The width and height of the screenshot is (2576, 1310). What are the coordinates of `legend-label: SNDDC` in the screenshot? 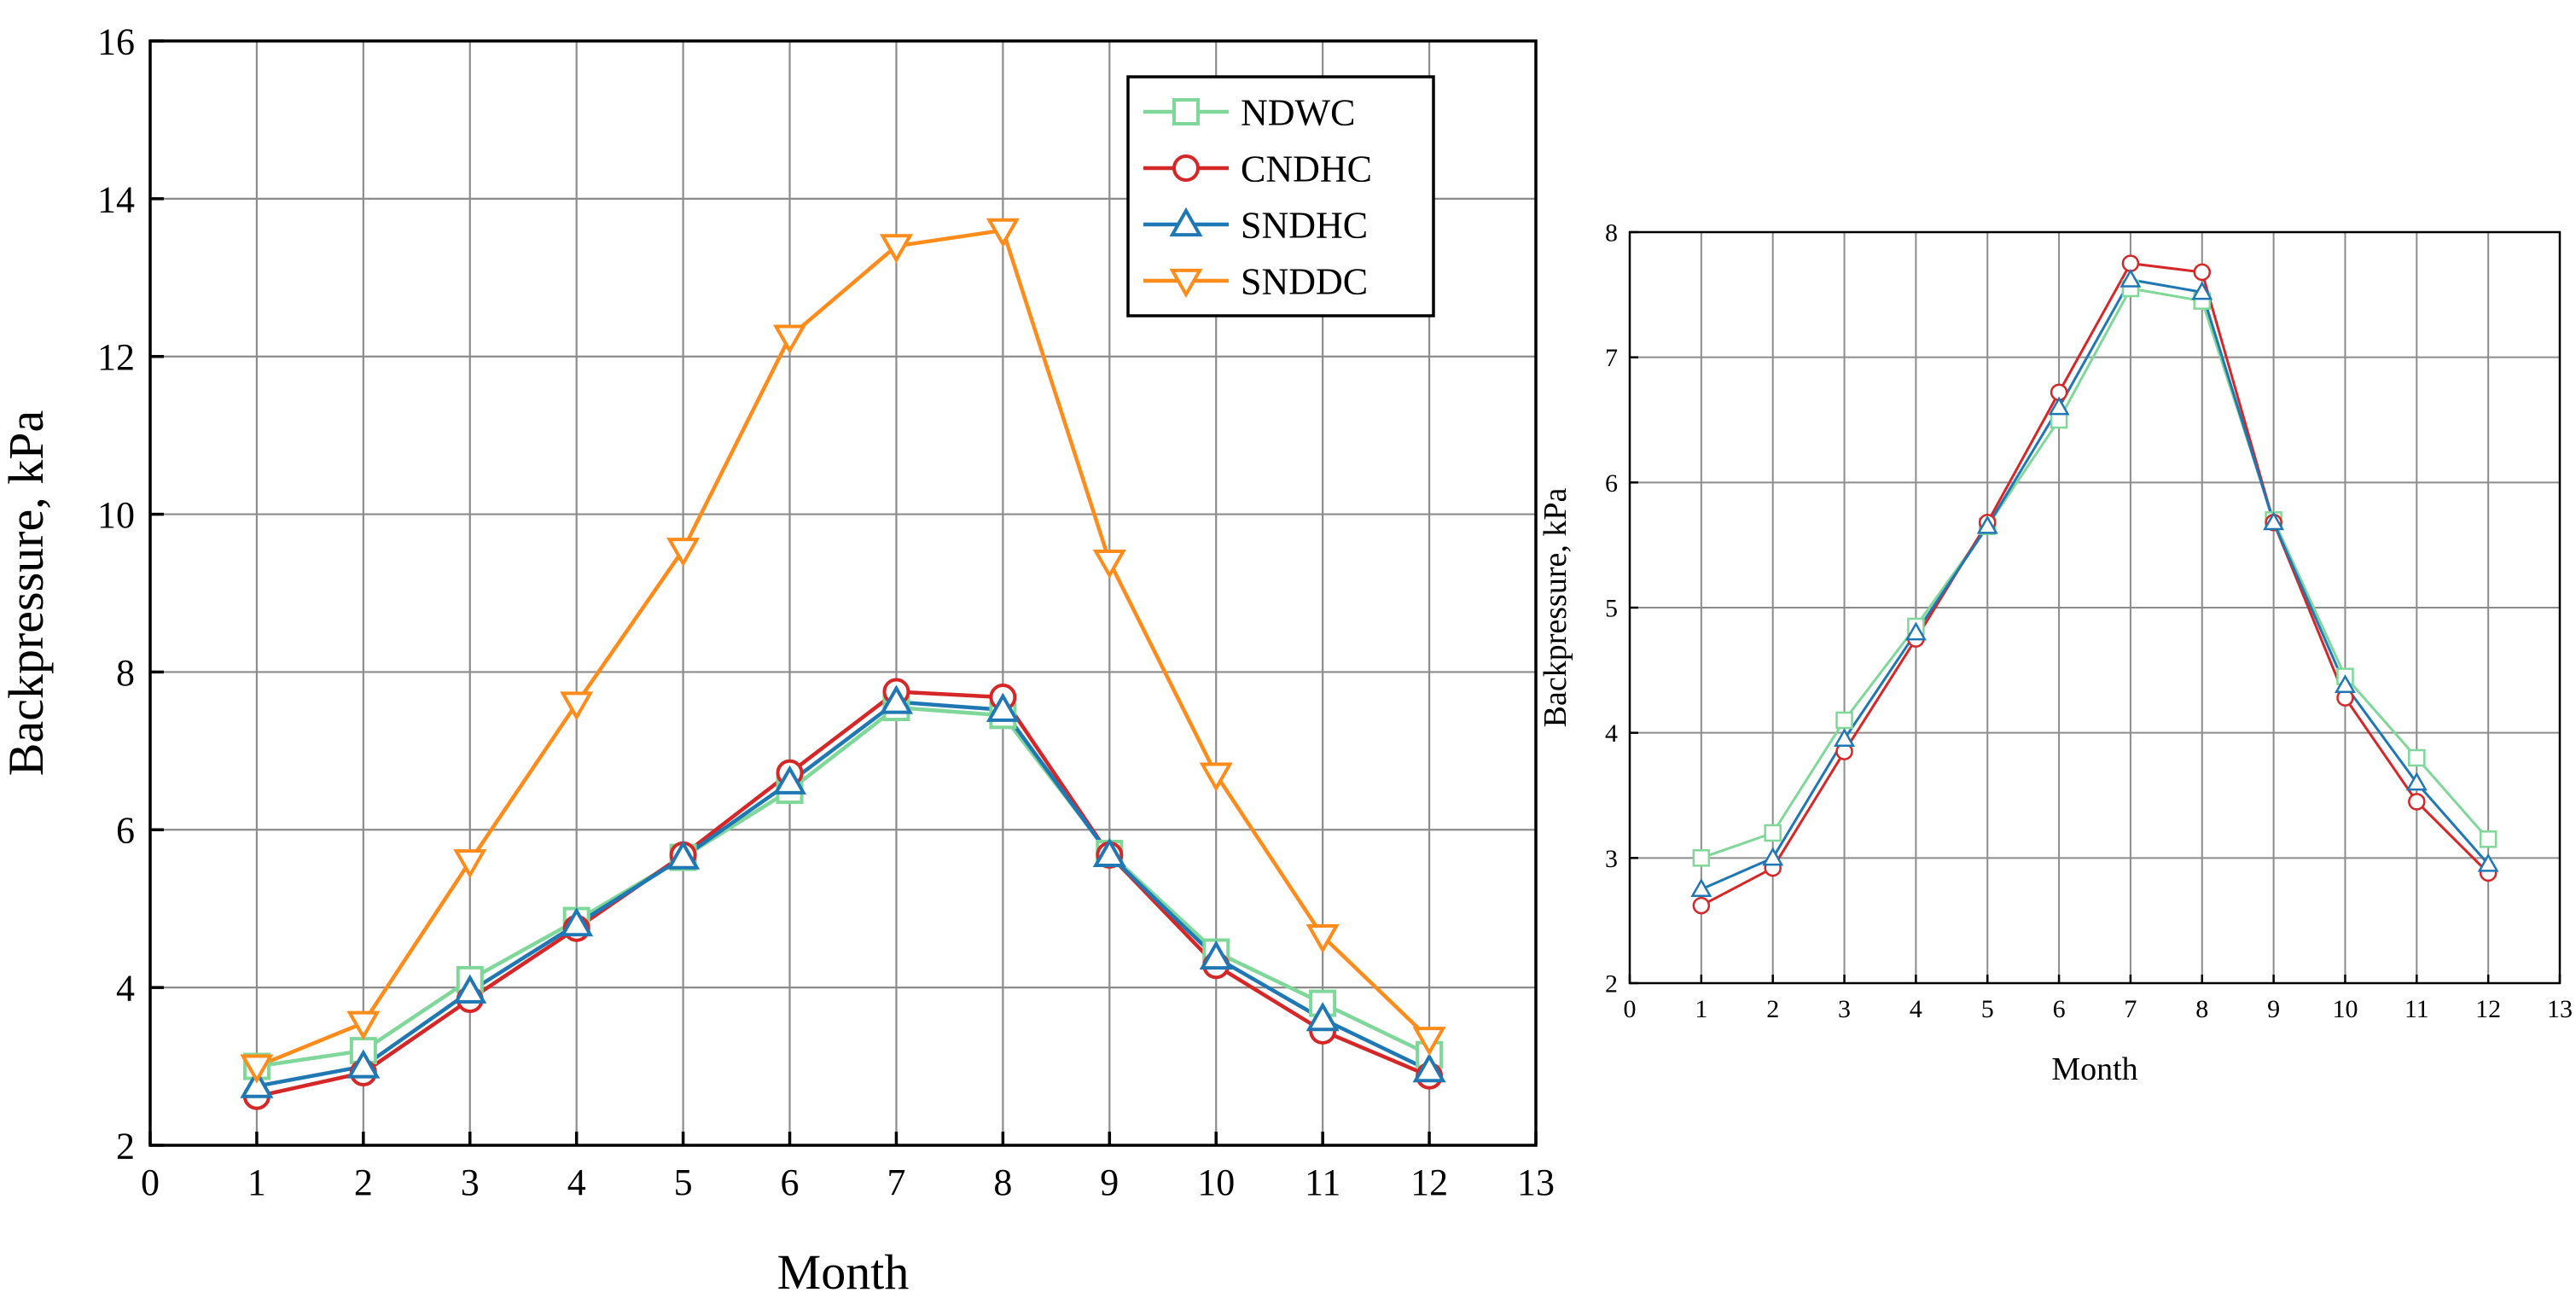 It's located at (1304, 281).